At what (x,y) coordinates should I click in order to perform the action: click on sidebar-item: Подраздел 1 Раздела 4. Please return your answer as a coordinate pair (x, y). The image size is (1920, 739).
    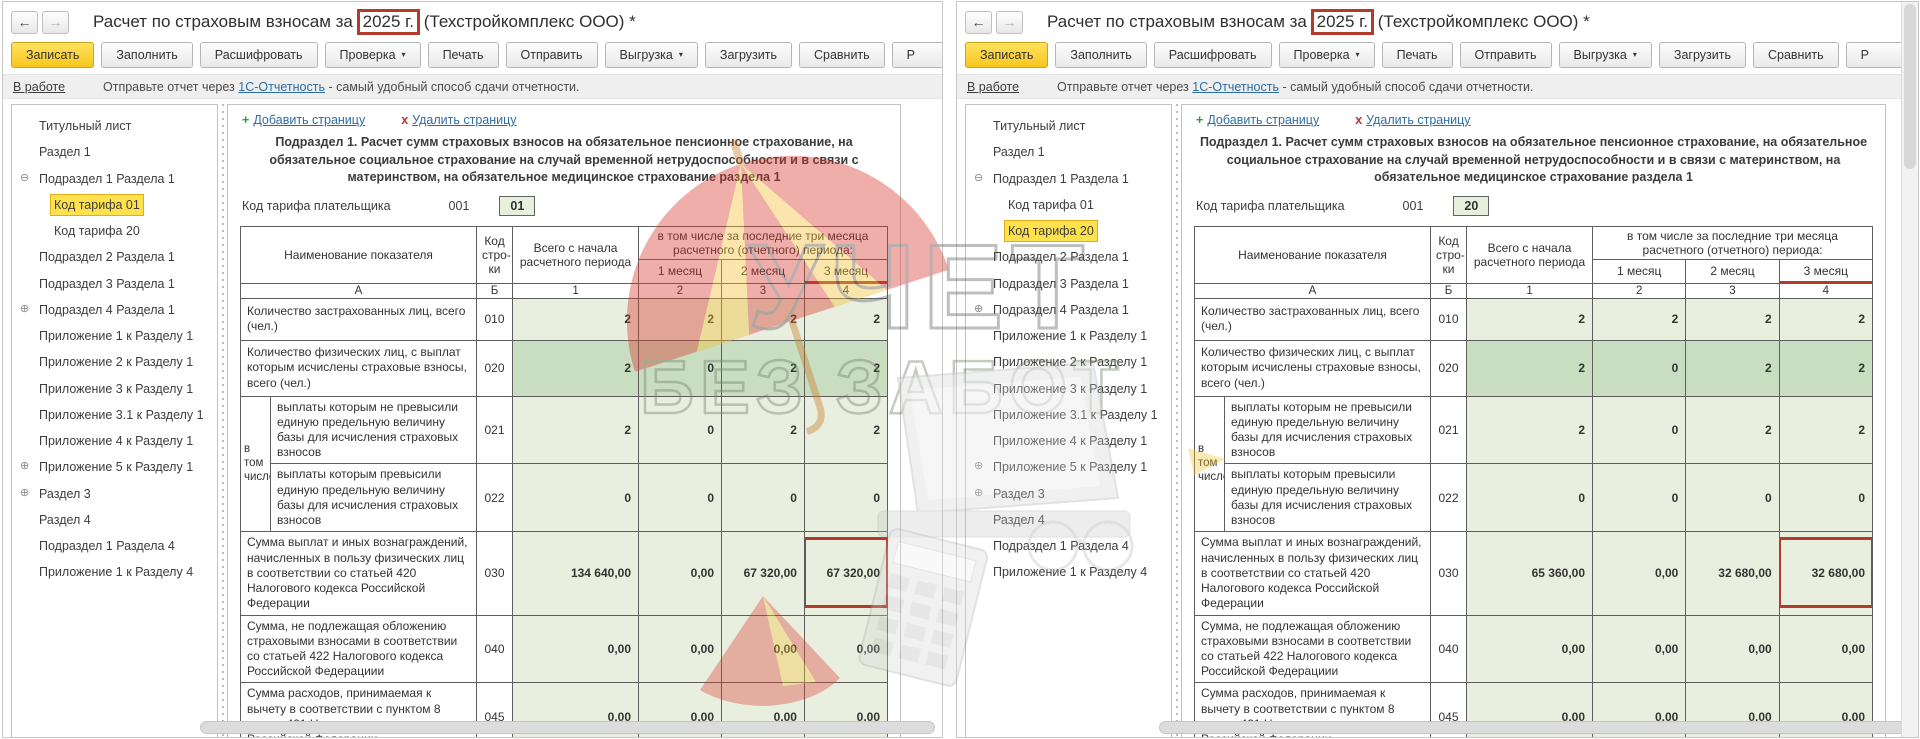
    Looking at the image, I should click on (114, 546).